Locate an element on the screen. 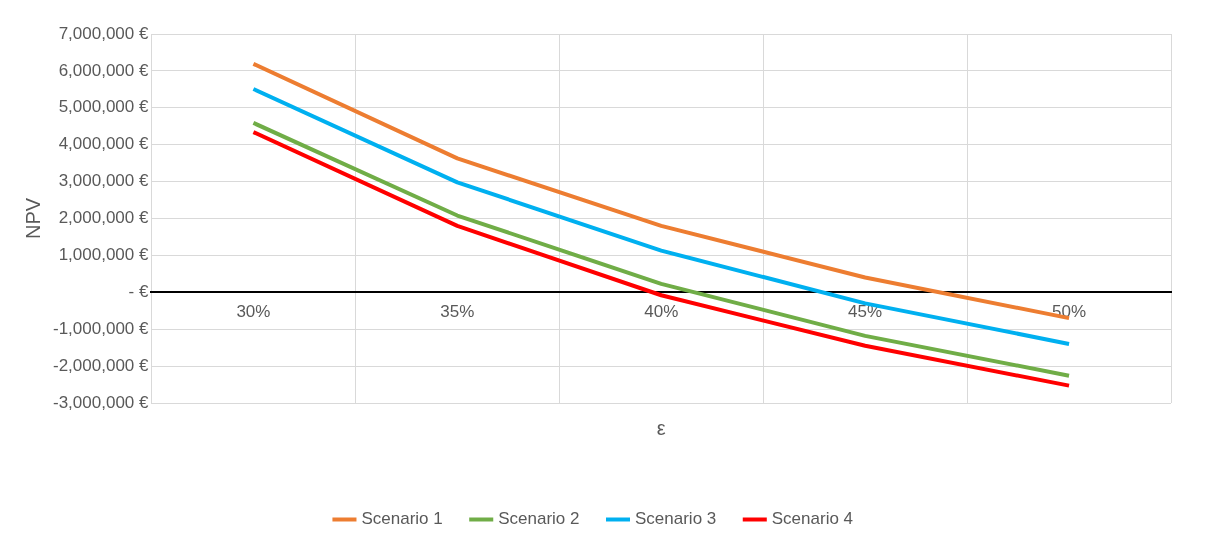  y-tick-label: 6,000,000 € is located at coordinates (104, 70).